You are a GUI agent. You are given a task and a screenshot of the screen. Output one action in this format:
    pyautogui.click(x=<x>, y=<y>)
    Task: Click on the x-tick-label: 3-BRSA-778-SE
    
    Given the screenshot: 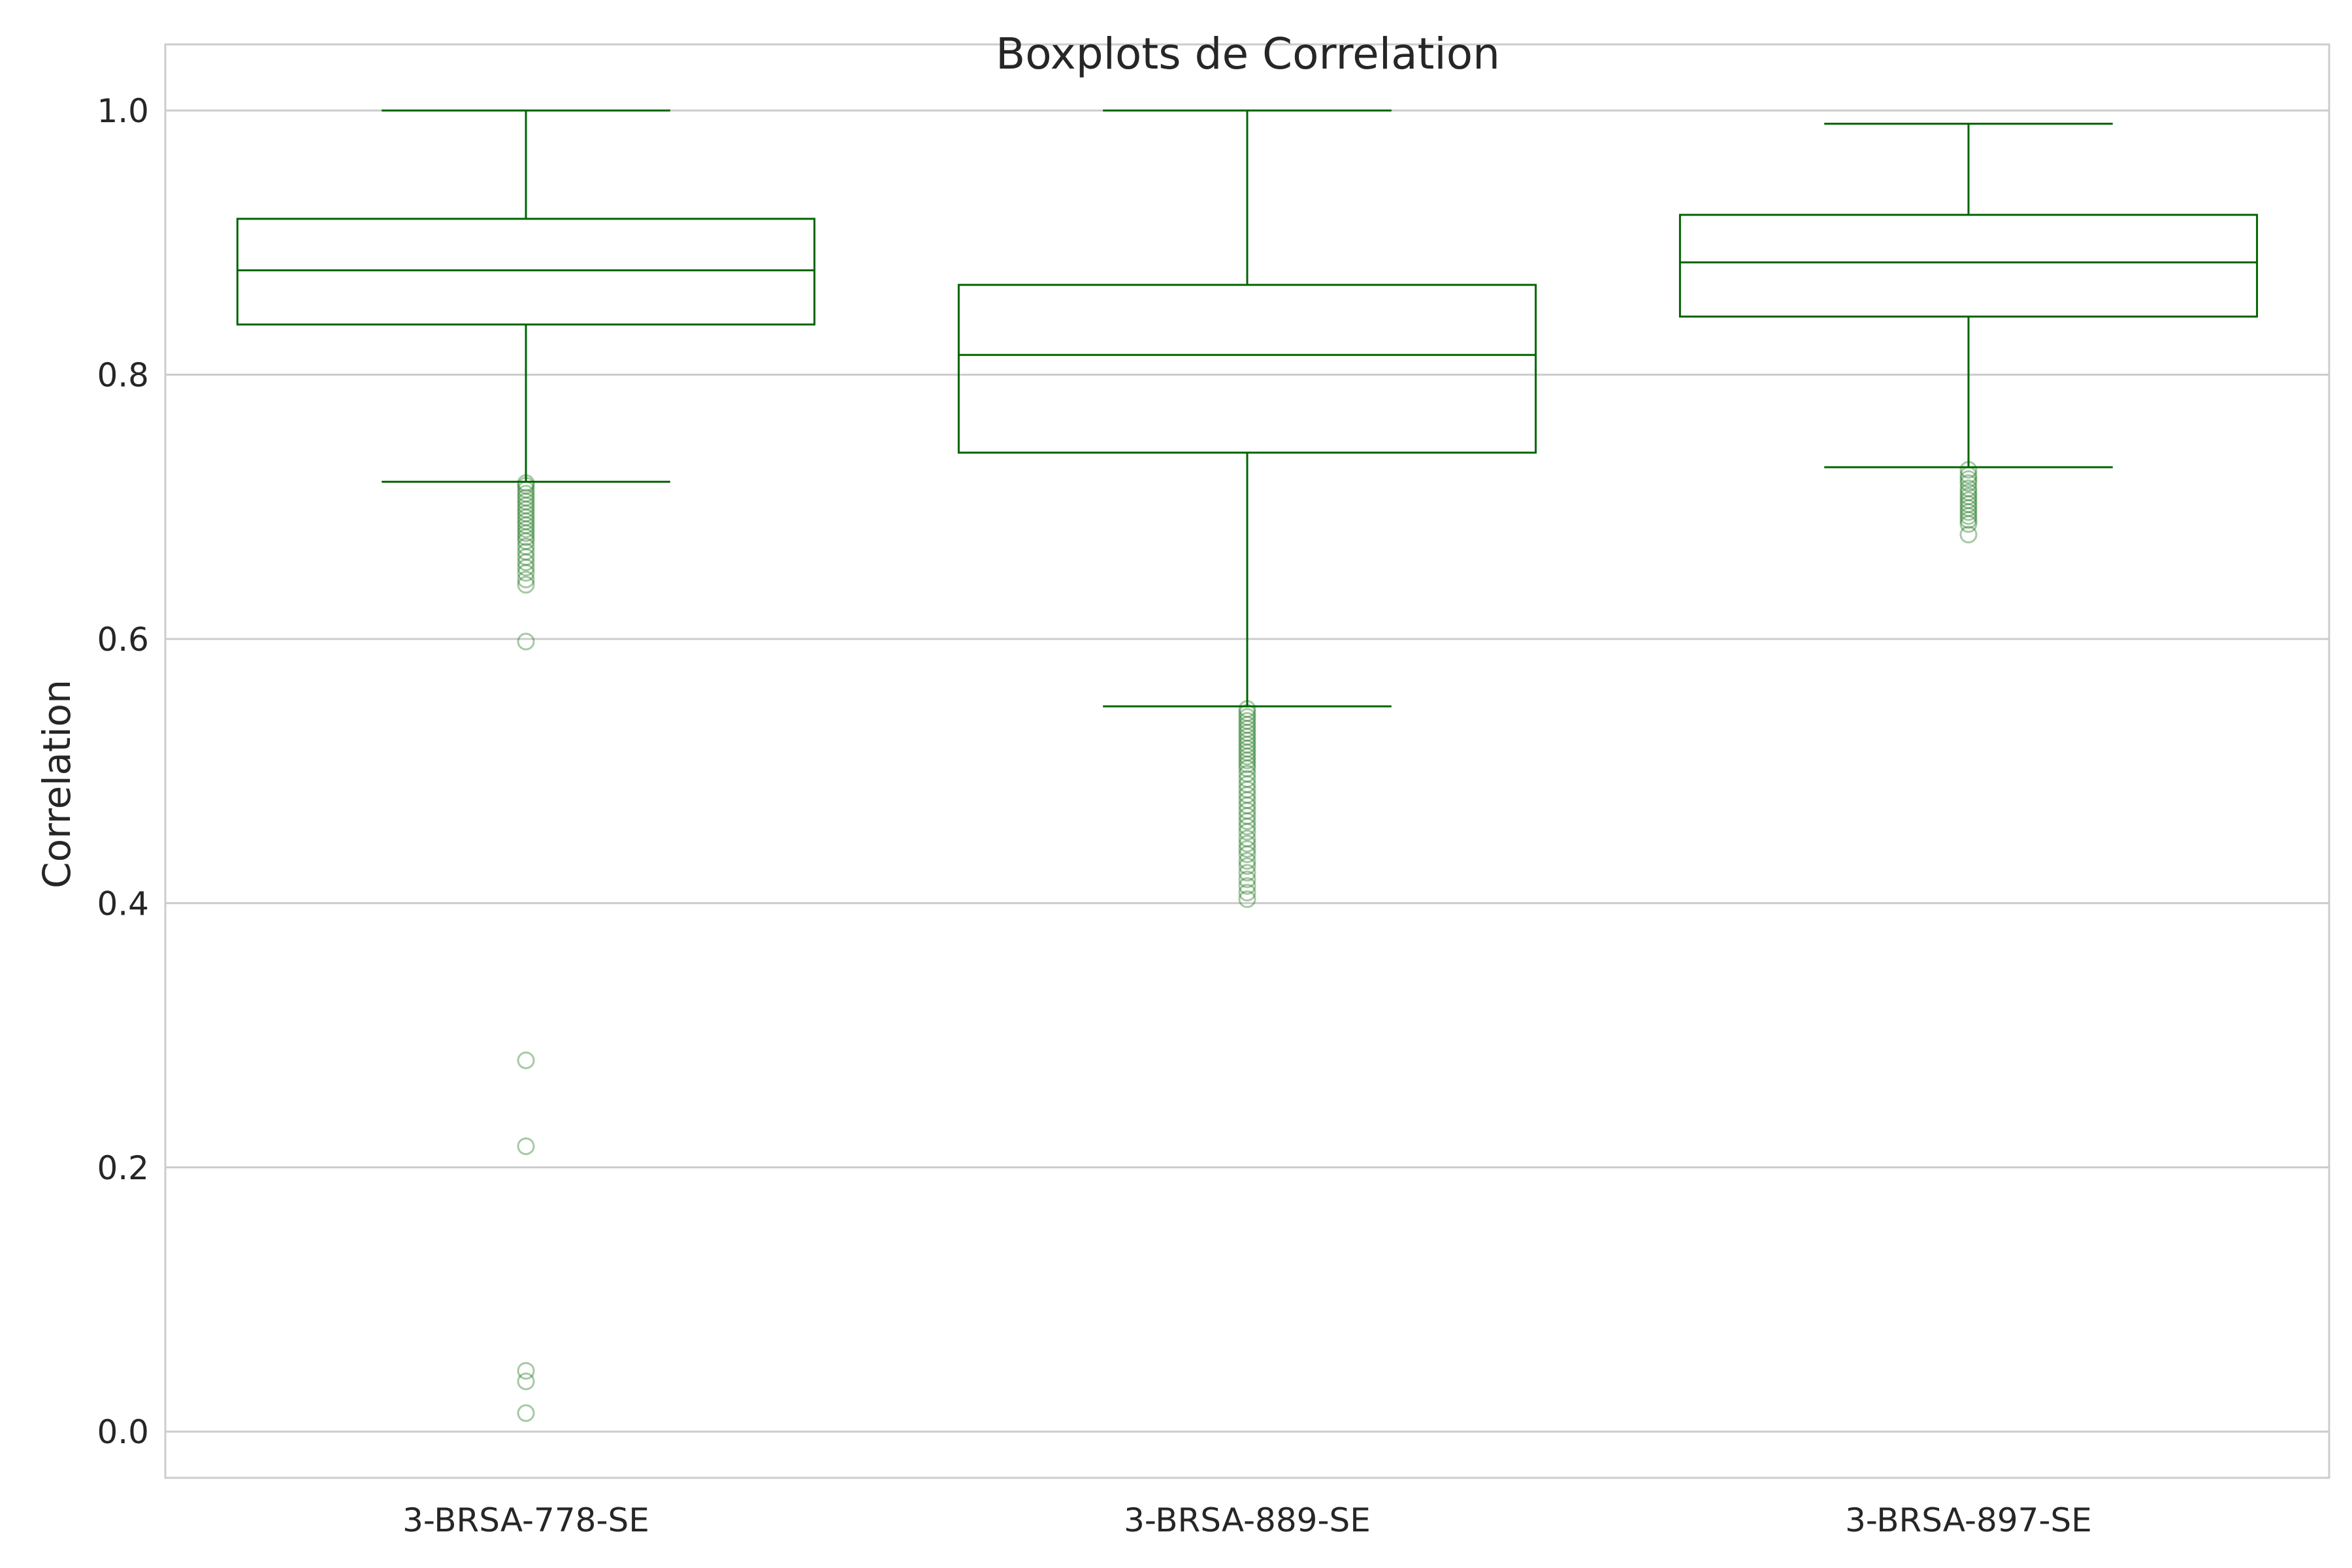 What is the action you would take?
    pyautogui.click(x=525, y=1520)
    